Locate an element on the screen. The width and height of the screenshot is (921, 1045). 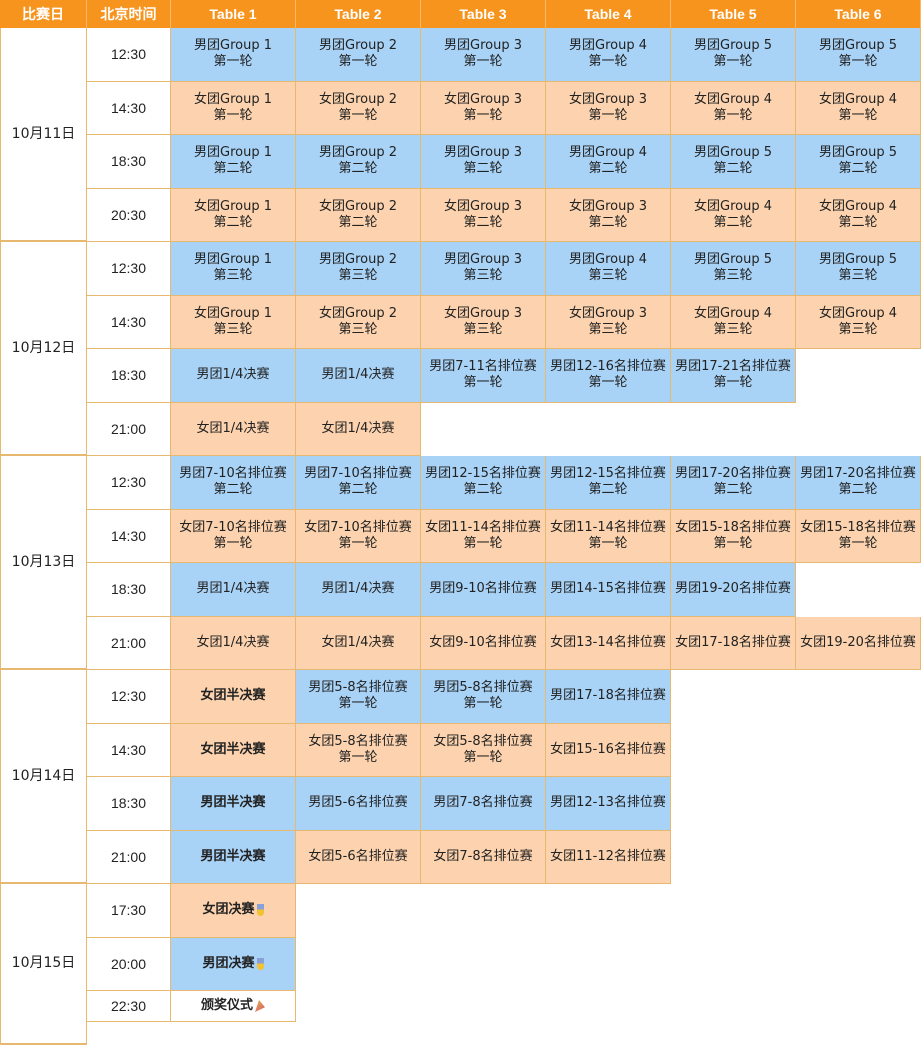
match-cell: 女团Group 4 第一轮 is located at coordinates (733, 108).